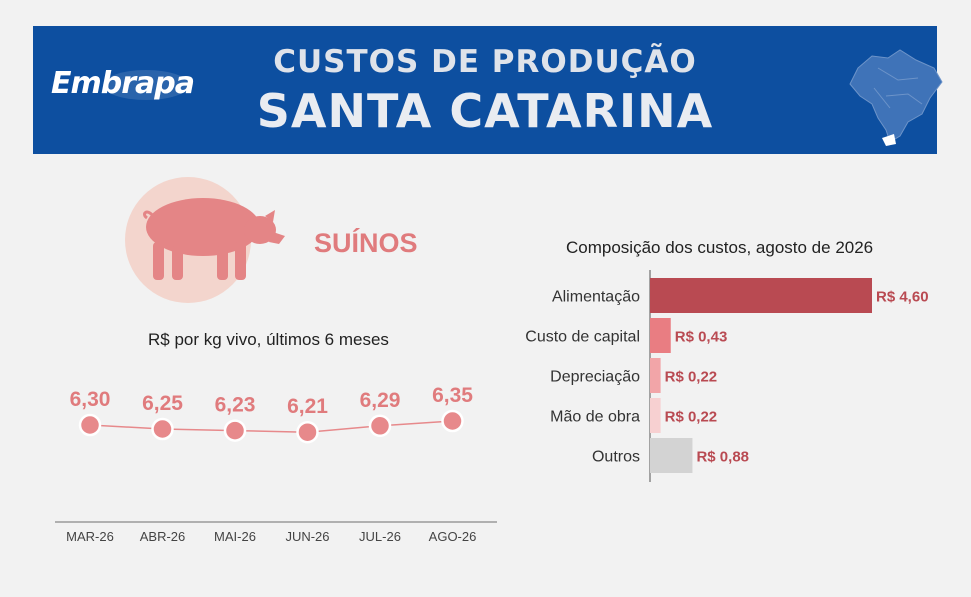 The image size is (971, 597). Describe the element at coordinates (701, 337) in the screenshot. I see `value-label: R$ 0,43` at that location.